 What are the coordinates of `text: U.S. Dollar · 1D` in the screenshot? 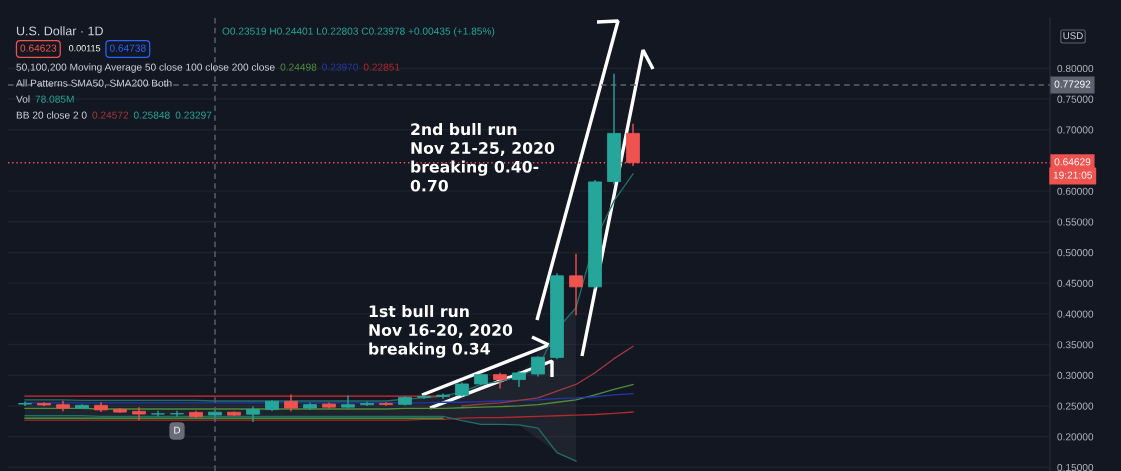 It's located at (59, 31).